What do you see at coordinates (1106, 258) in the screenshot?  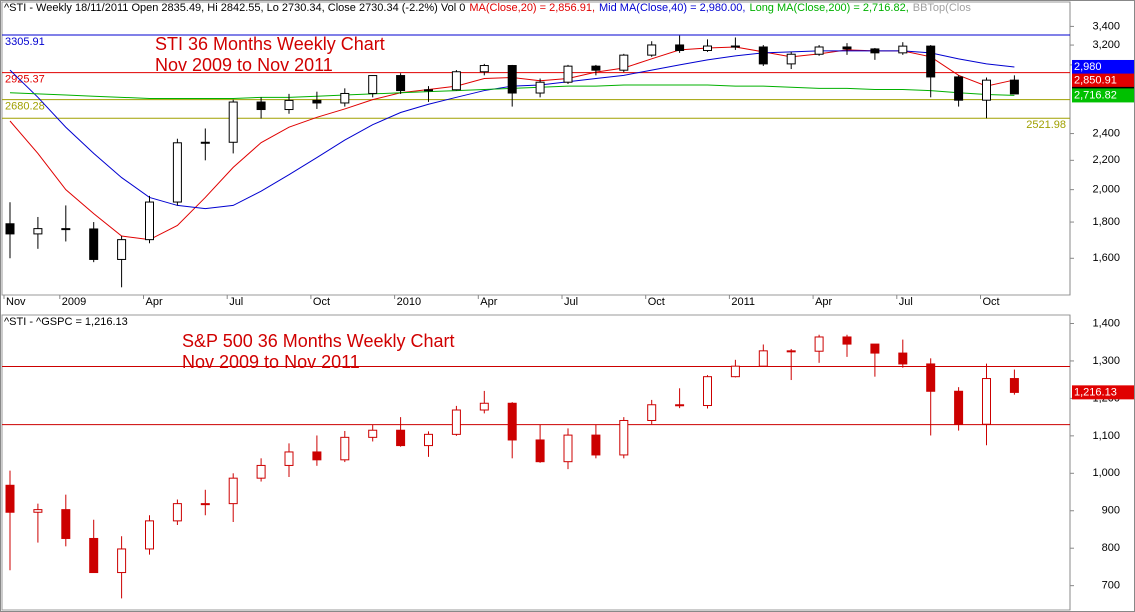 I see `y-tick-label: 1,600` at bounding box center [1106, 258].